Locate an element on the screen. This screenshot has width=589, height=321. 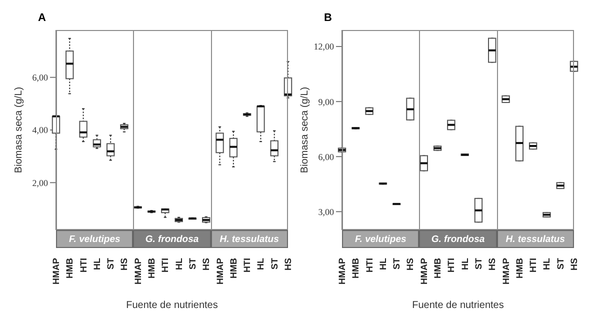
chart-title: B is located at coordinates (328, 18).